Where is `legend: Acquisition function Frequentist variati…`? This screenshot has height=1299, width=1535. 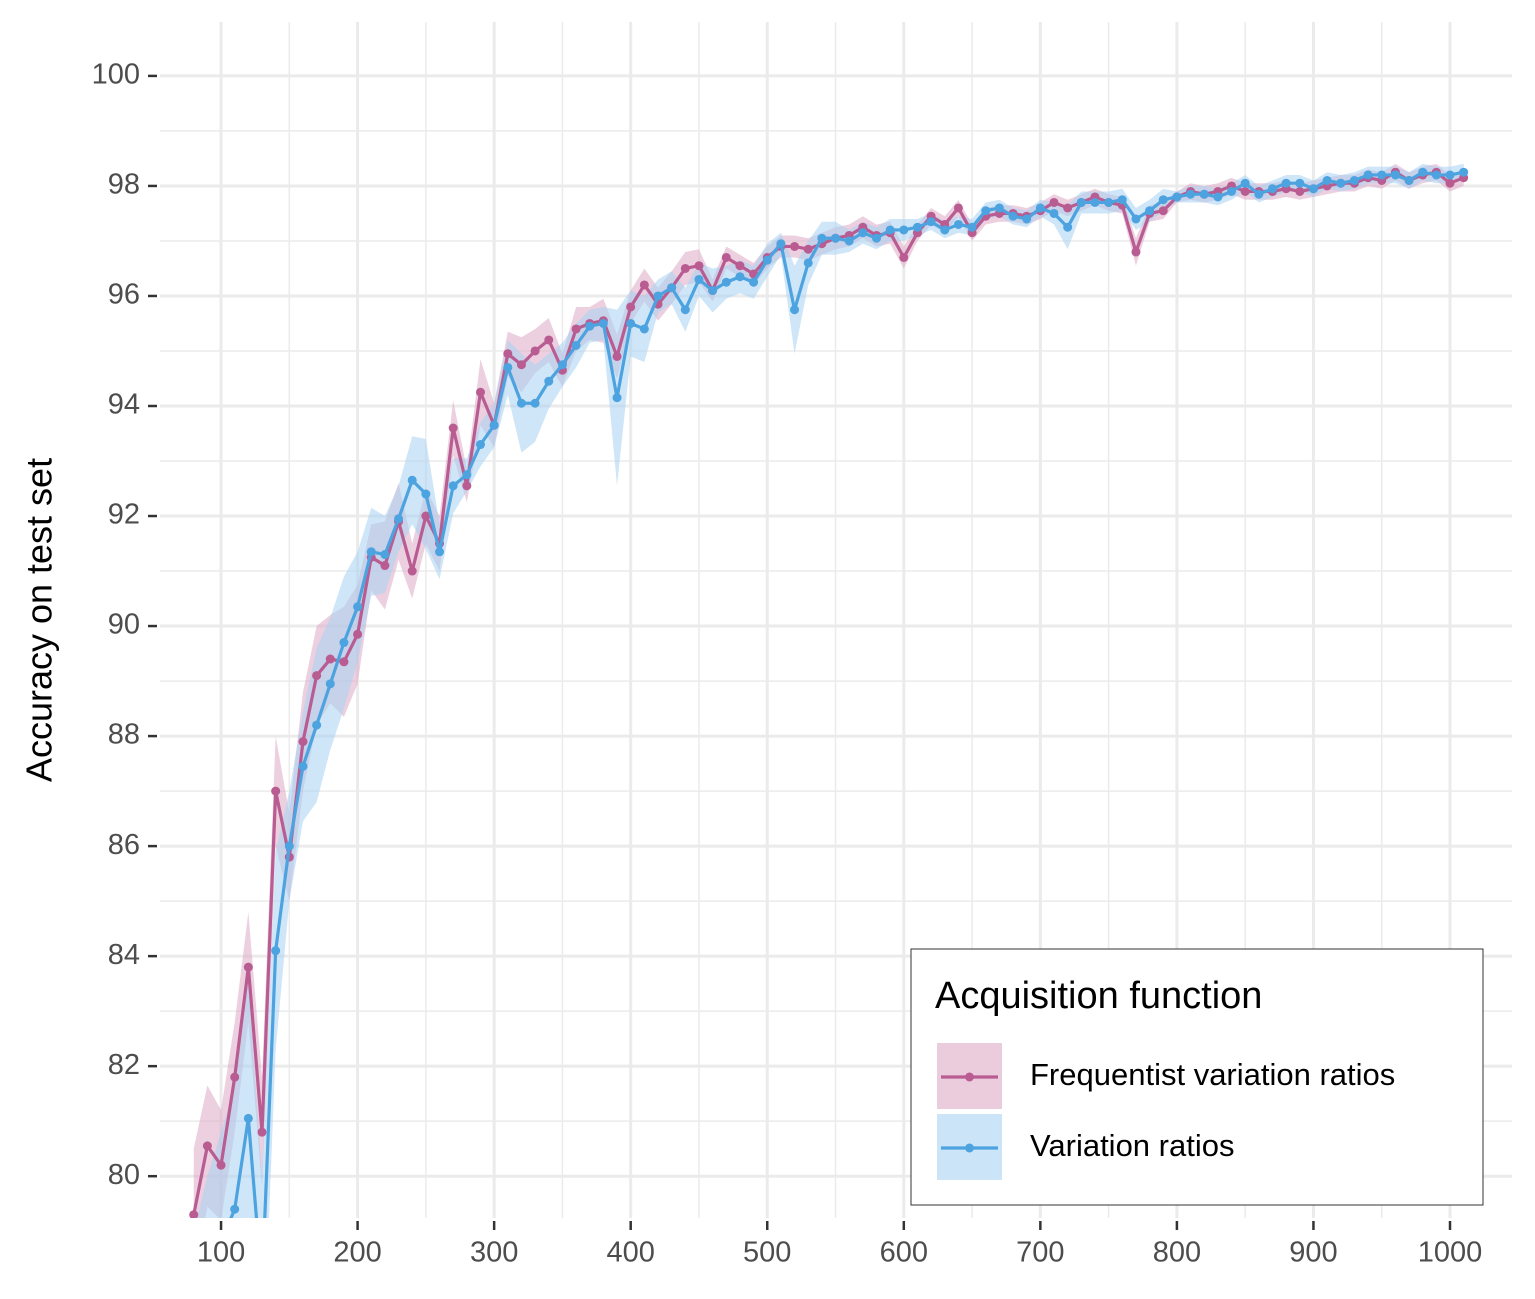 legend: Acquisition function Frequentist variati… is located at coordinates (1197, 1077).